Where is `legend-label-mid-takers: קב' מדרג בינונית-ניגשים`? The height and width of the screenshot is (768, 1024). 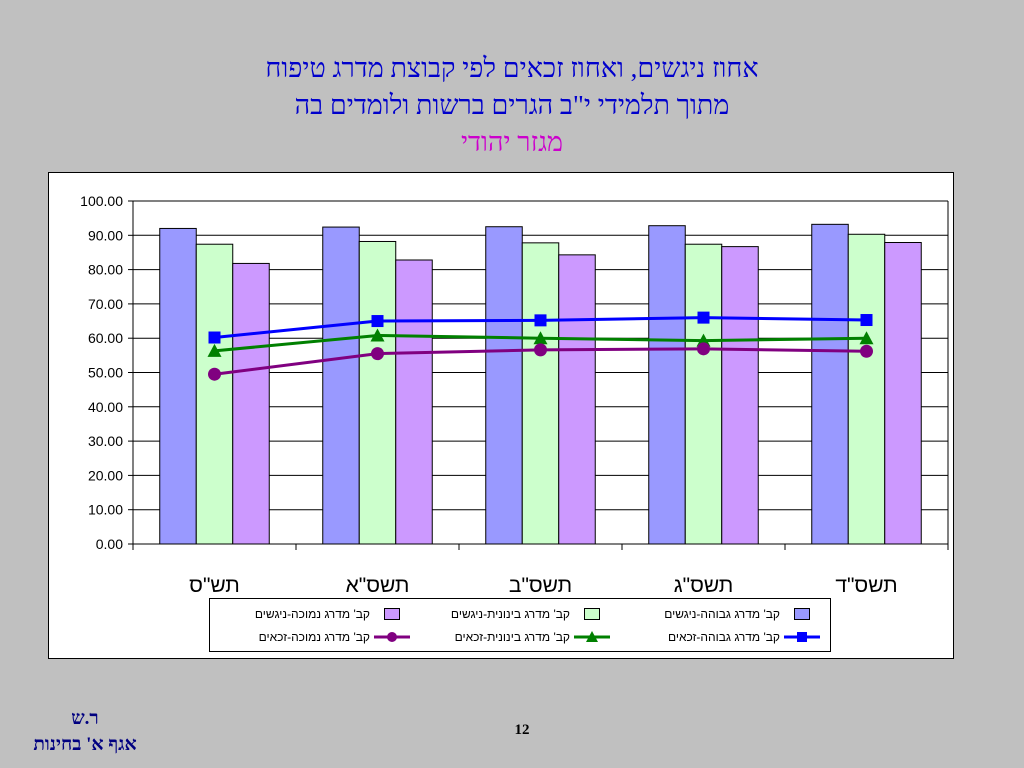
legend-label-mid-takers: קב' מדרג בינונית-ניגשים is located at coordinates (510, 614).